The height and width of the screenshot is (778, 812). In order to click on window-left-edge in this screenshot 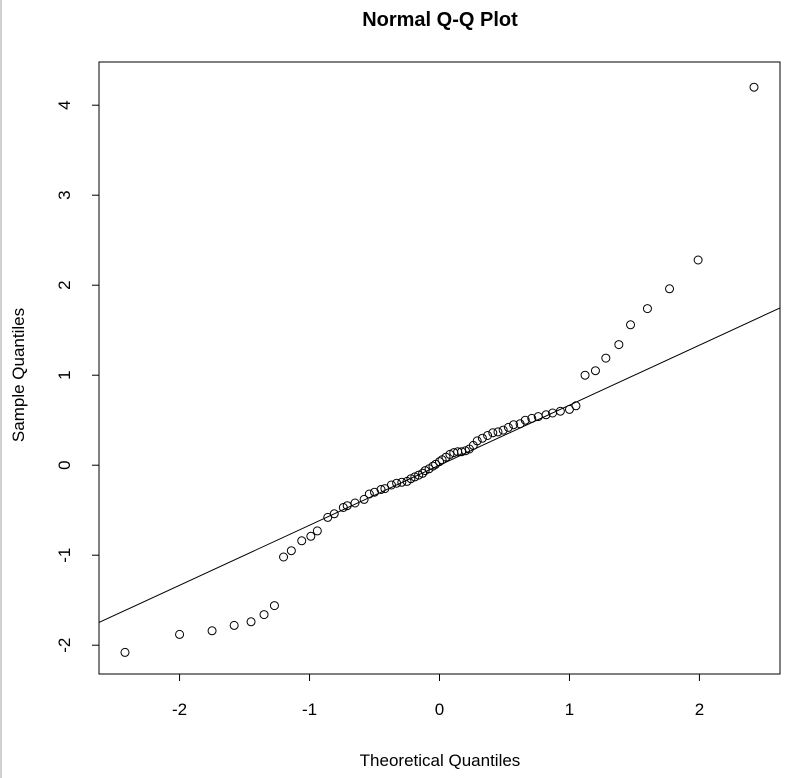, I will do `click(1, 389)`.